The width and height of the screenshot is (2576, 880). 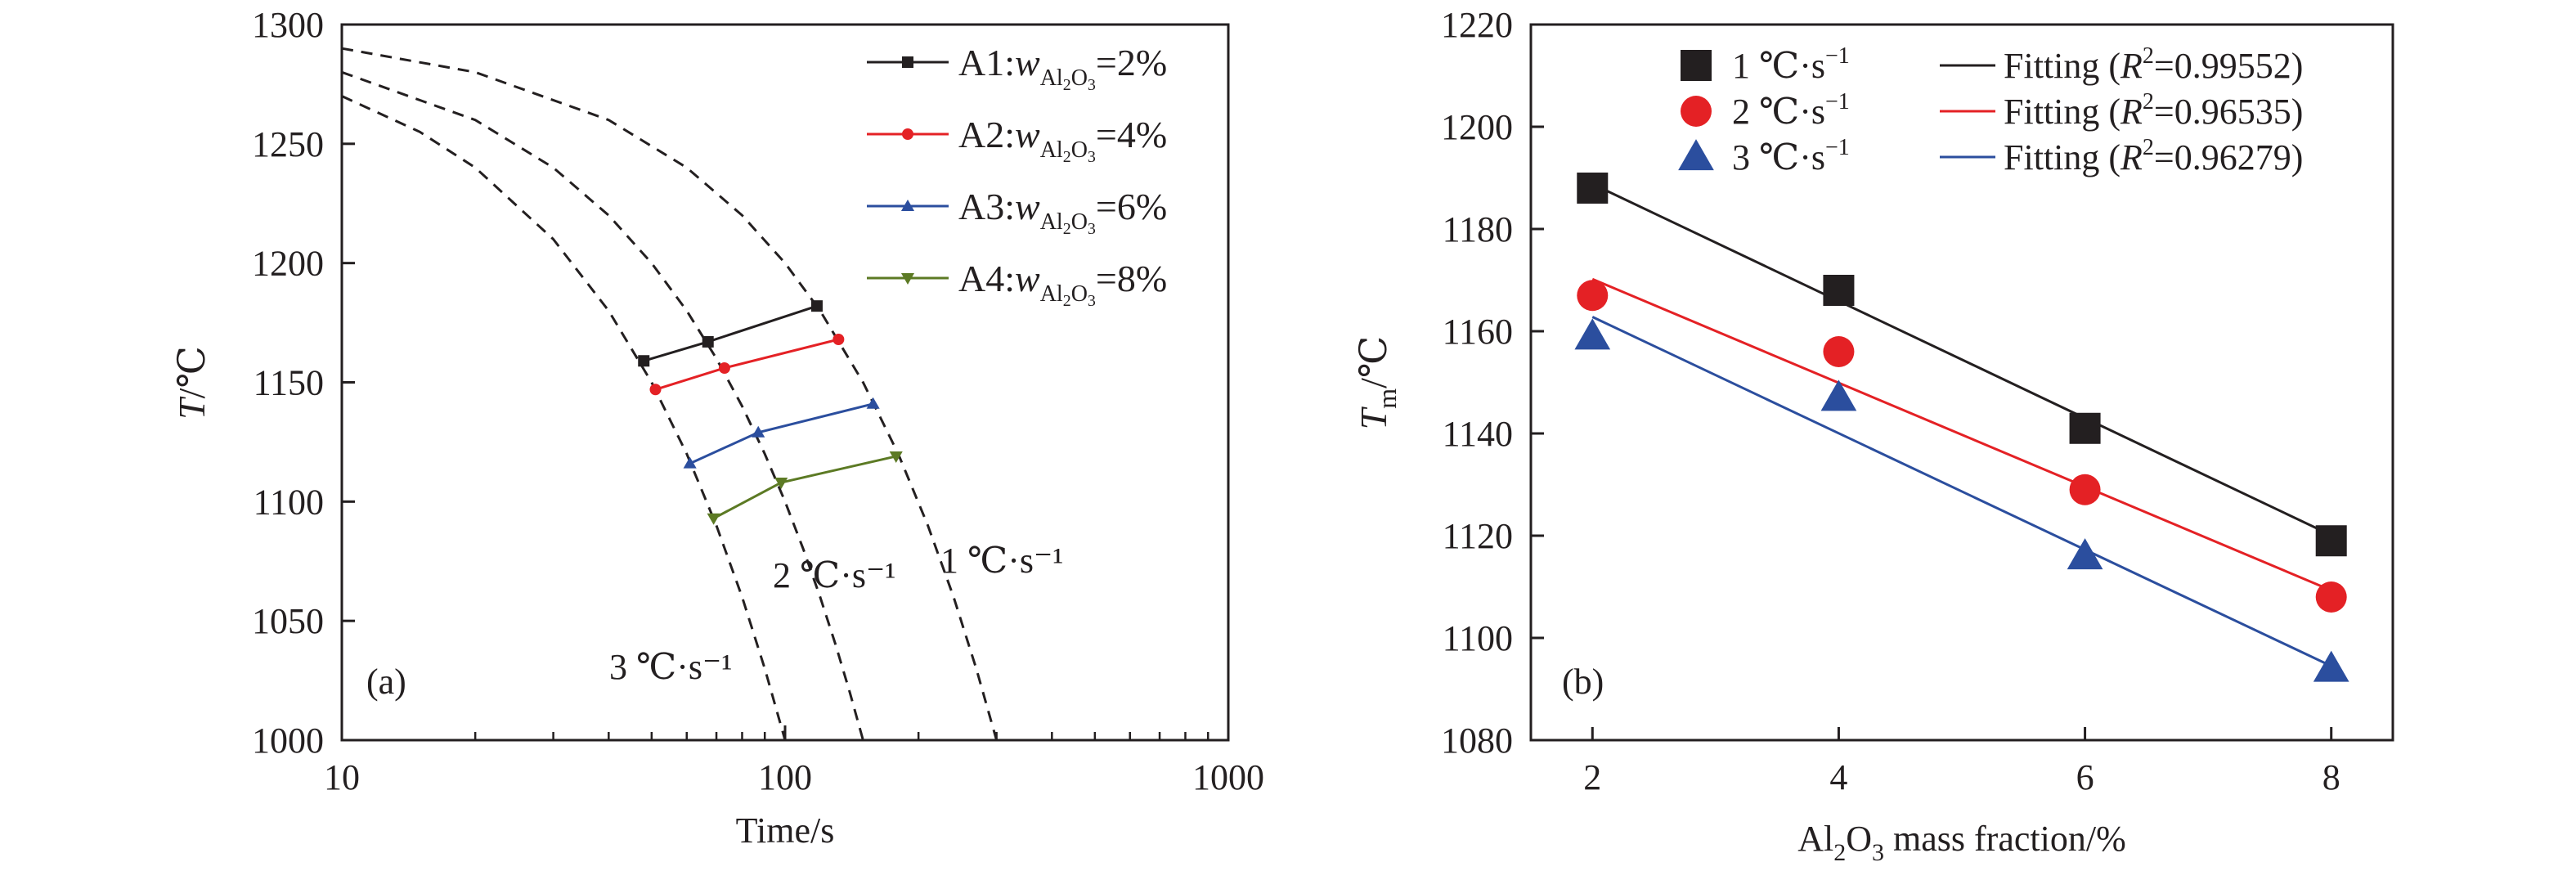 What do you see at coordinates (747, 364) in the screenshot?
I see `series-line-A2` at bounding box center [747, 364].